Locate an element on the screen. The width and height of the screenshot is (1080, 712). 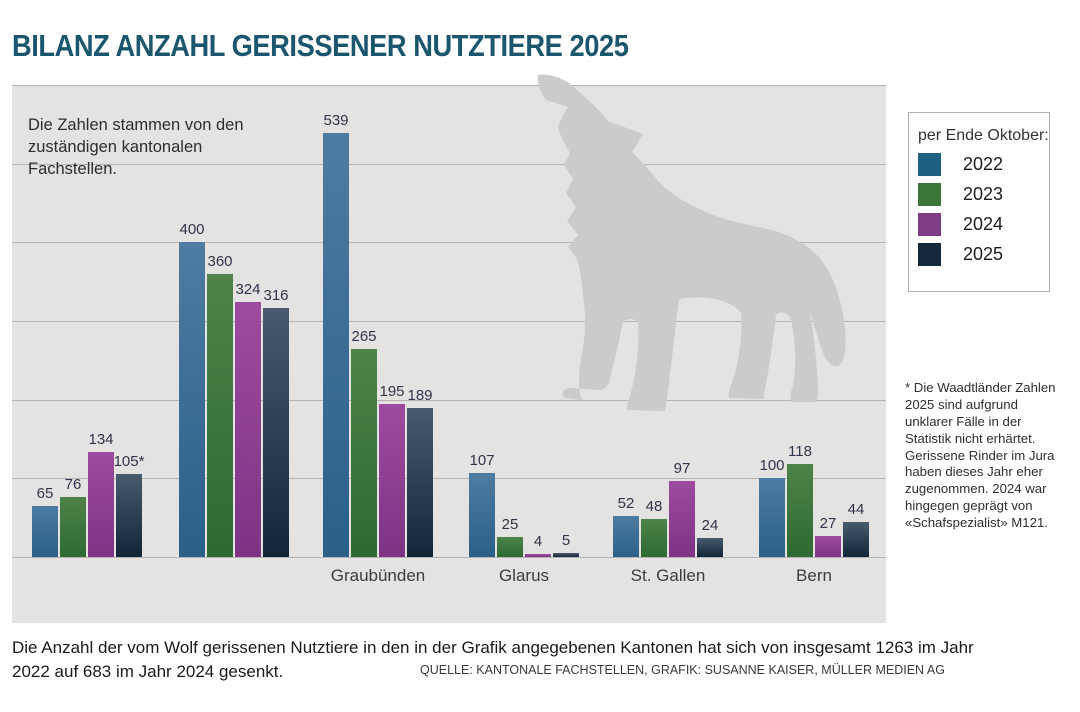
wolf-silhouette-icon is located at coordinates (691, 242).